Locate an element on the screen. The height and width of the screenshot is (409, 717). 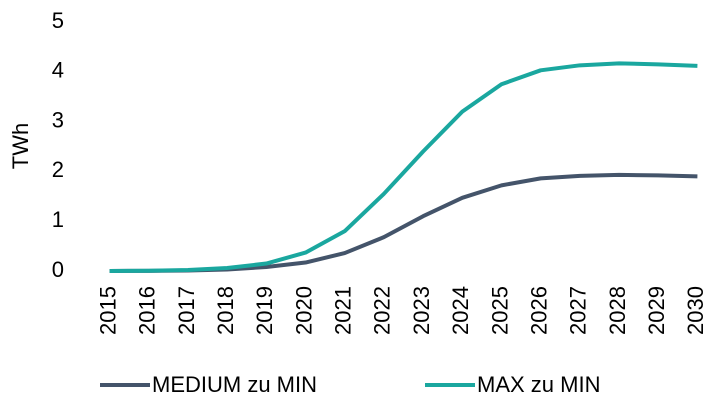
x-tick-label: 2030 is located at coordinates (695, 310).